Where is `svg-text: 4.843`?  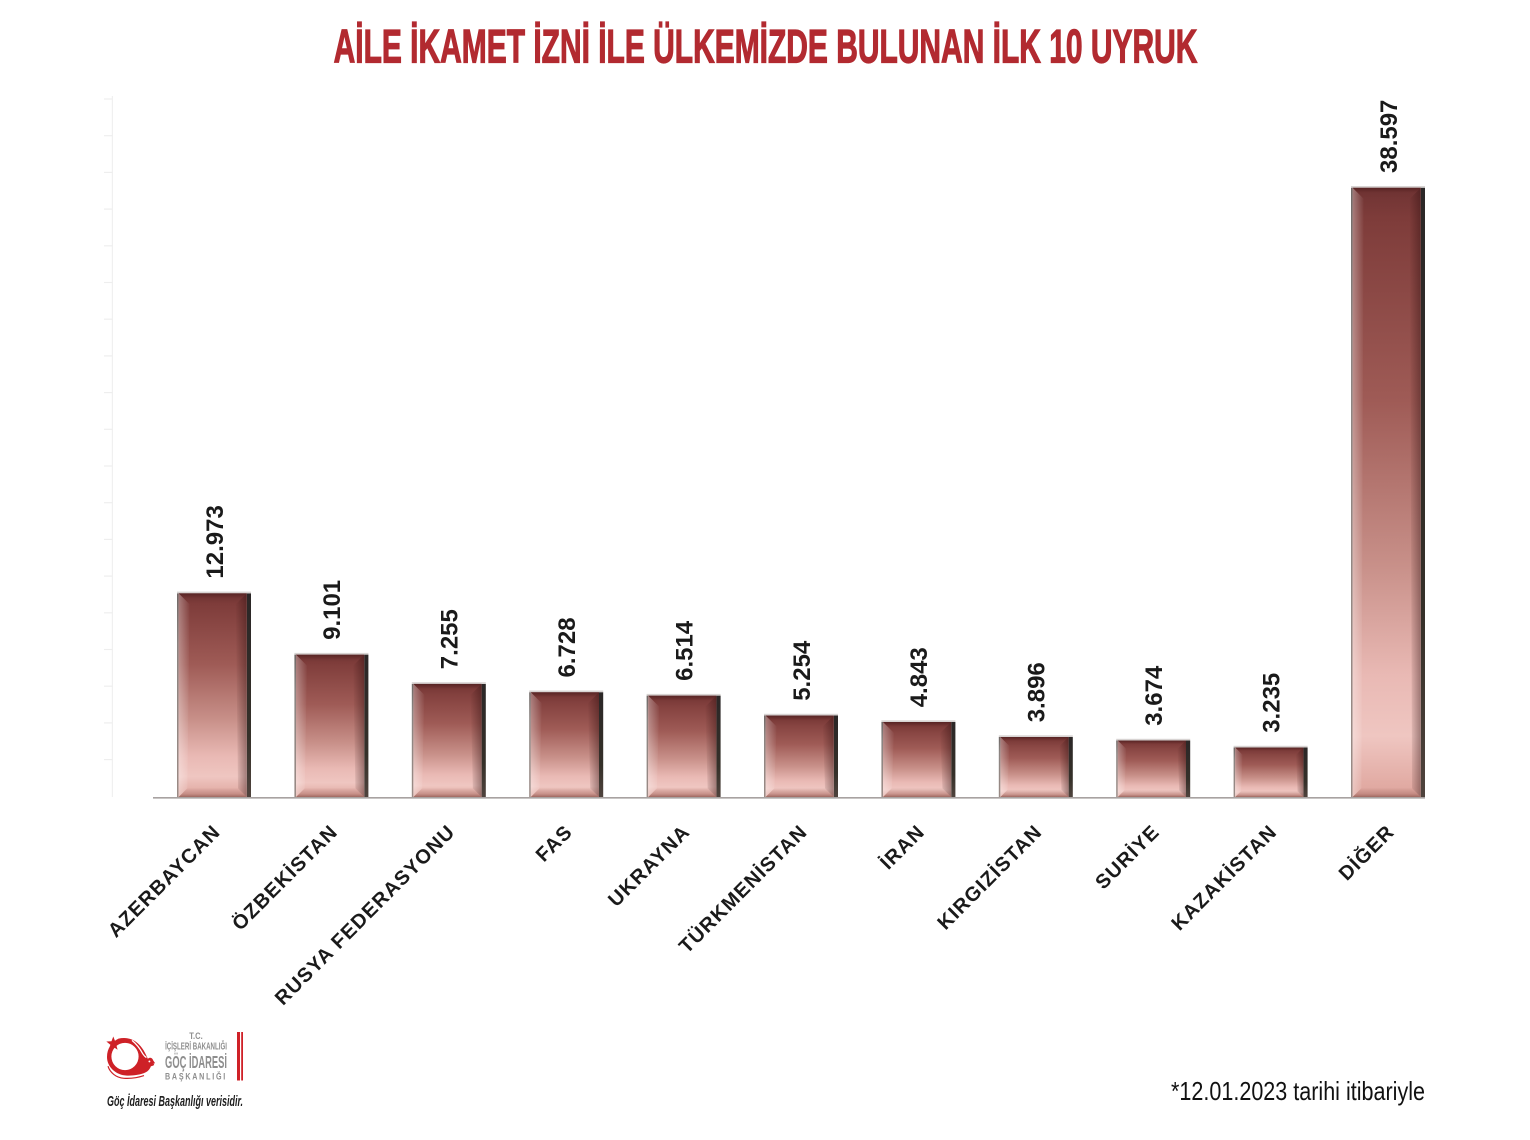
svg-text: 4.843 is located at coordinates (919, 677).